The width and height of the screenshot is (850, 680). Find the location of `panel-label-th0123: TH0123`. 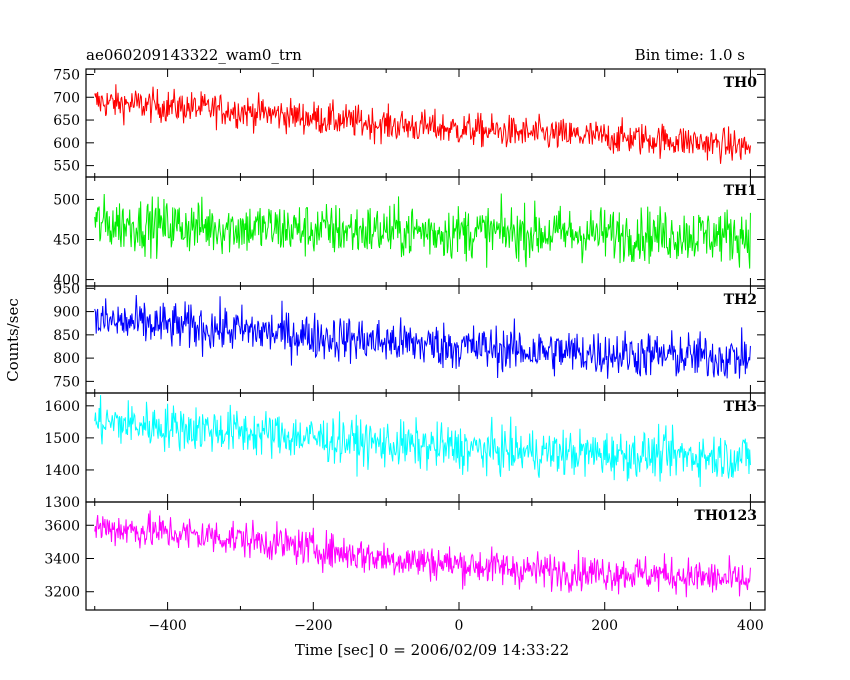

panel-label-th0123: TH0123 is located at coordinates (725, 516).